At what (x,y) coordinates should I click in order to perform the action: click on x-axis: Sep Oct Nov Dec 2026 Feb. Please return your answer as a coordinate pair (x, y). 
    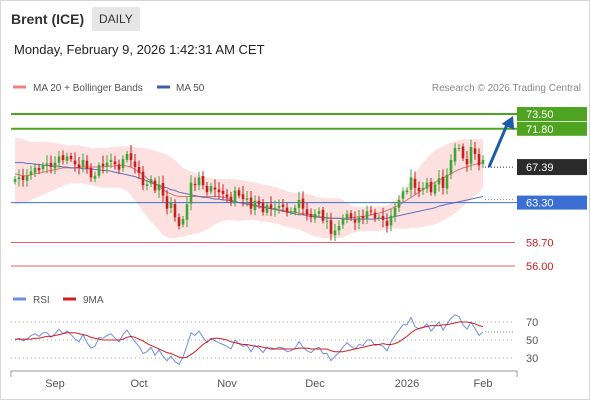
    Looking at the image, I should click on (264, 380).